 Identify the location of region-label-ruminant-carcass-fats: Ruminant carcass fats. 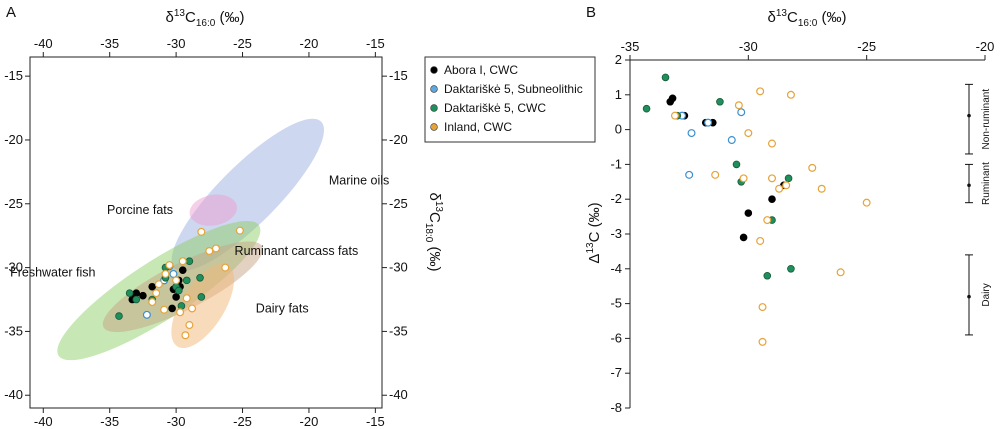
(297, 251).